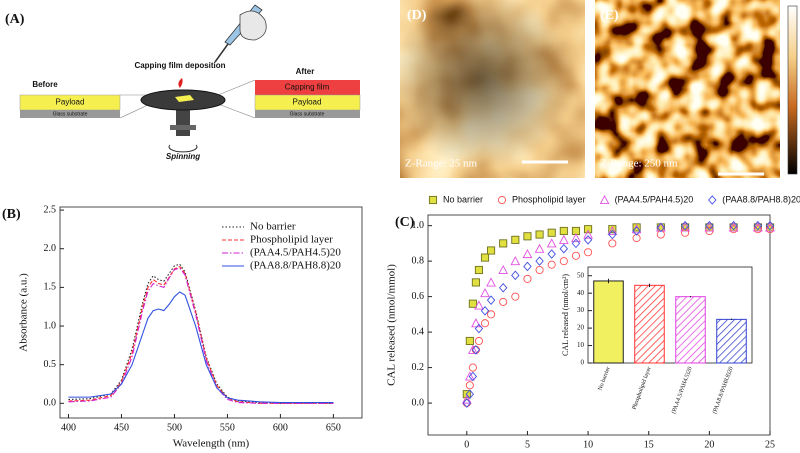  I want to click on panel-label: (A), so click(15, 19).